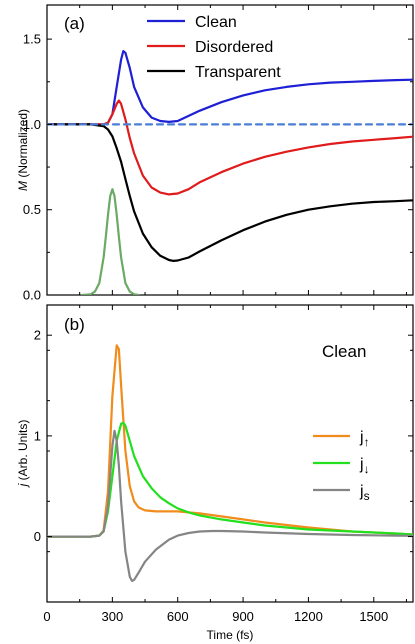  I want to click on xtick-label-b-4: 1200, so click(308, 616).